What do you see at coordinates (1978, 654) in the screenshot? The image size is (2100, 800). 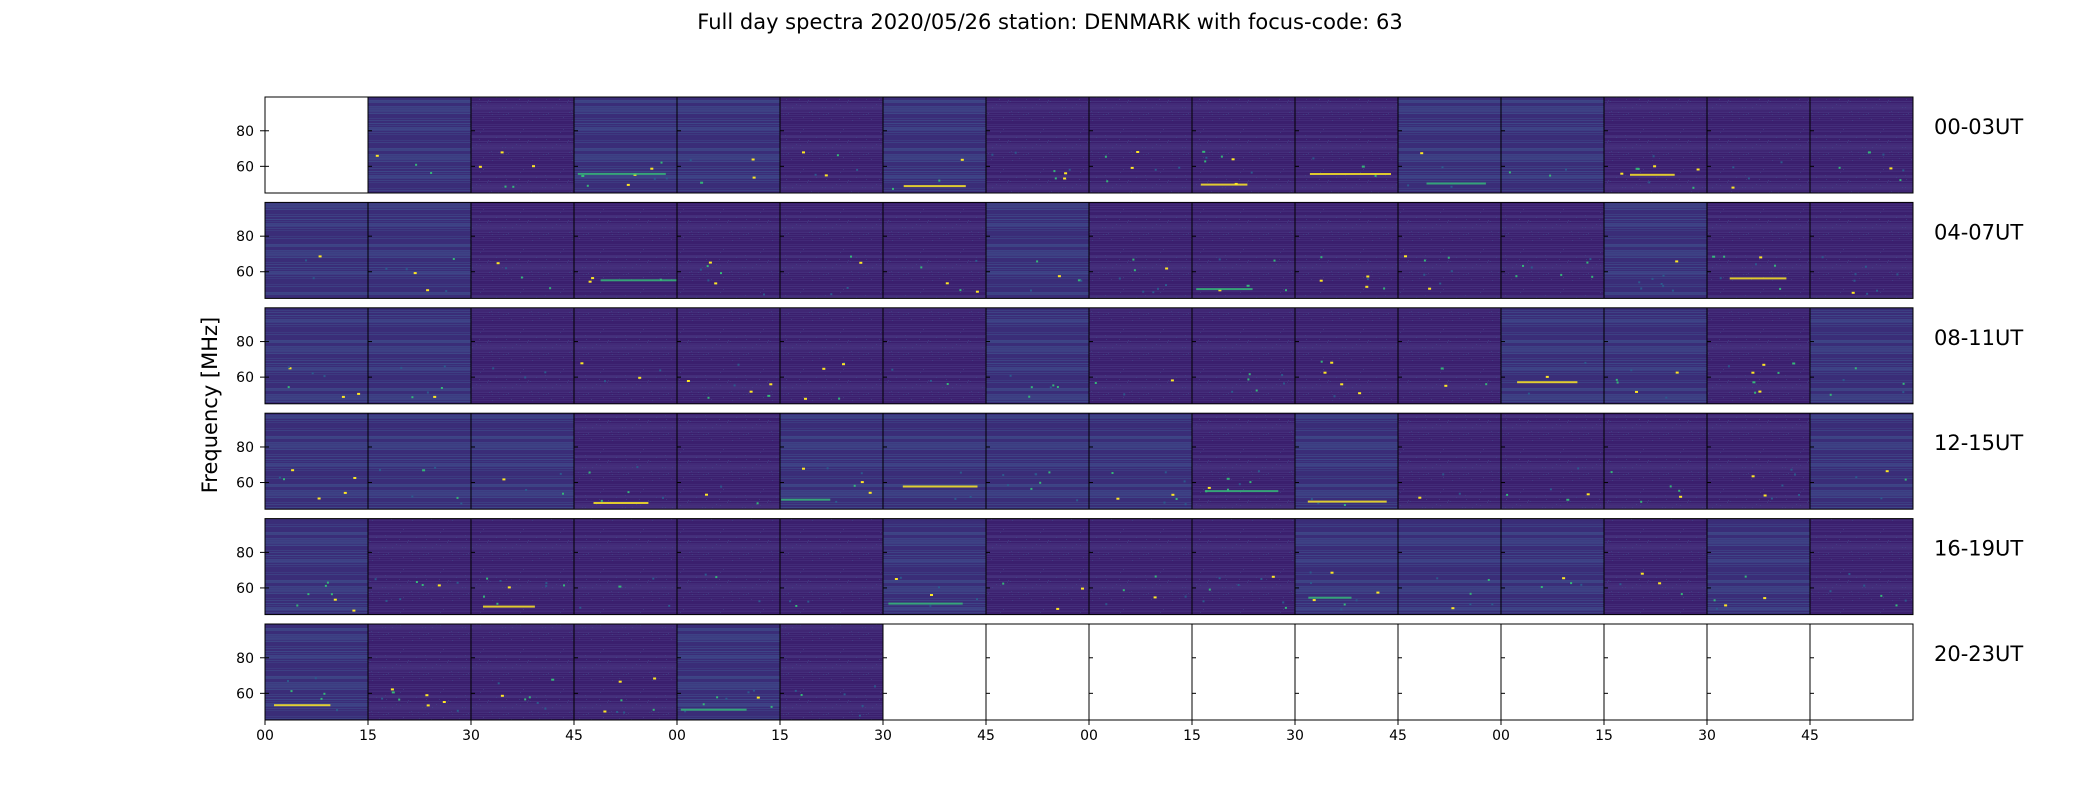 I see `row-label: 20-23UT` at bounding box center [1978, 654].